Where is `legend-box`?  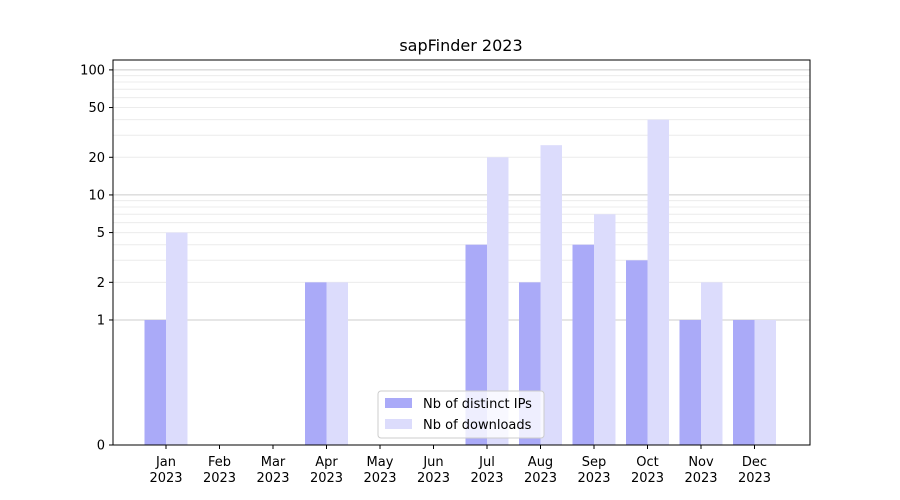 legend-box is located at coordinates (461, 414).